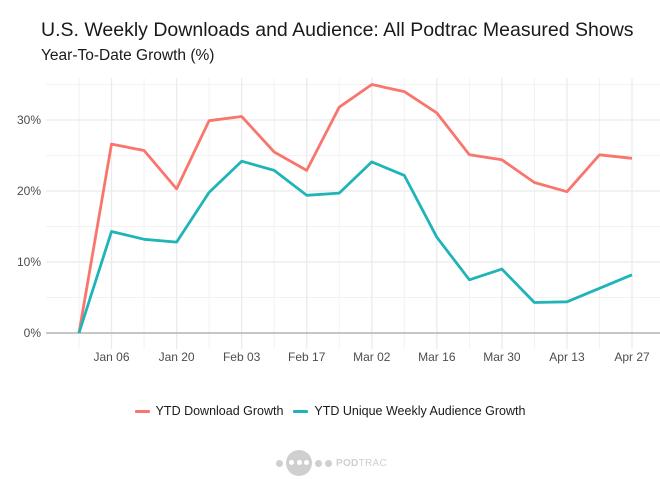 The image size is (660, 479). I want to click on legend-label-audience: YTD Unique Weekly Audience Growth, so click(420, 411).